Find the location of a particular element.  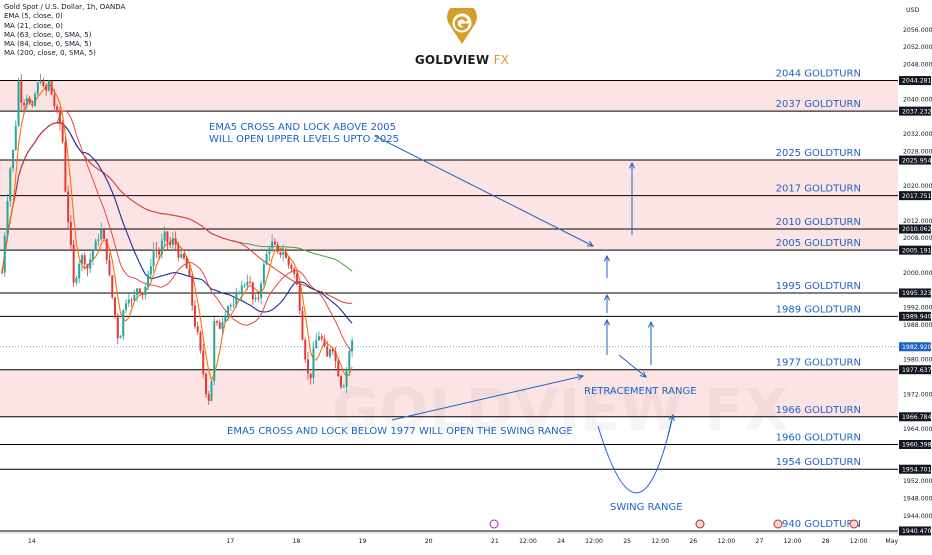

indicator-ma63: MA (63, close, 0, SMA, 5) is located at coordinates (48, 34).